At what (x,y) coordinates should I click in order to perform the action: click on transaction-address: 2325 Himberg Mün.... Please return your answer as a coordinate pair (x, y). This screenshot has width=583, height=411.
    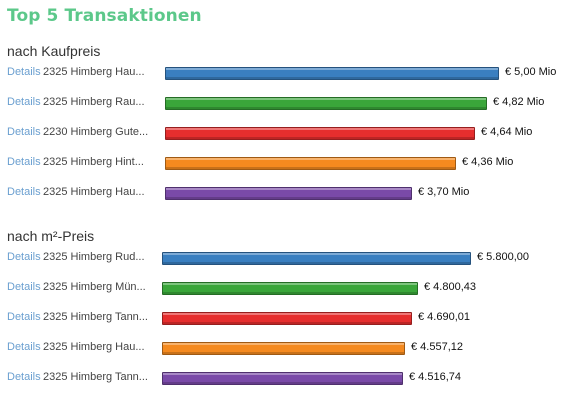
    Looking at the image, I should click on (94, 287).